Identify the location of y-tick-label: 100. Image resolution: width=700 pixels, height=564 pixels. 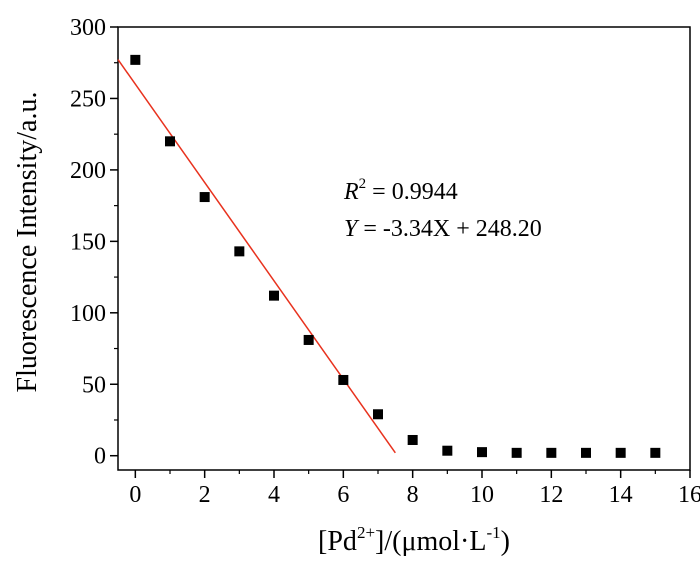
(88, 314).